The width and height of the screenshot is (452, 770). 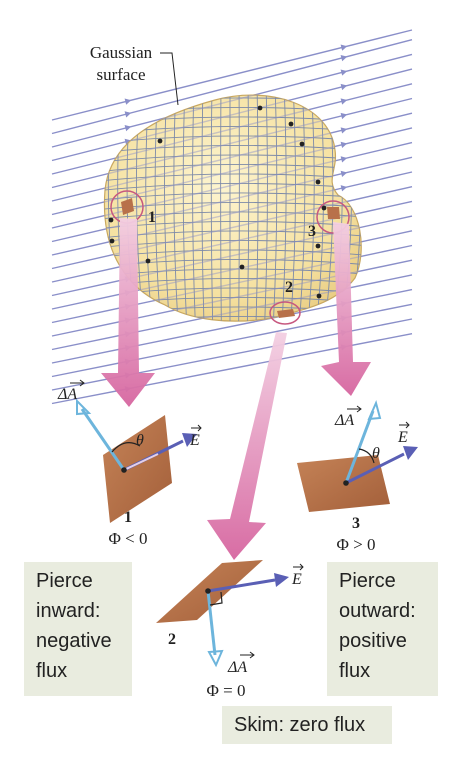 I want to click on surface-label-line1: Gaussian, so click(x=121, y=52).